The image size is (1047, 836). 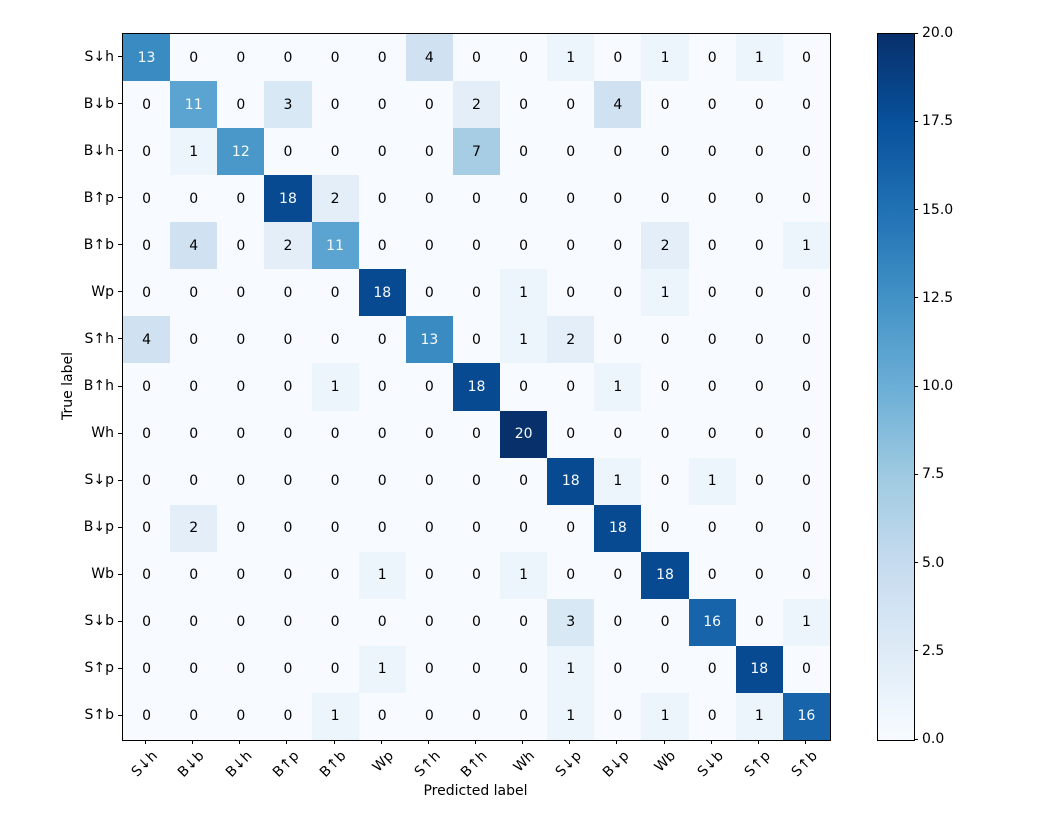 I want to click on heatmap-cell: 20, so click(x=524, y=434).